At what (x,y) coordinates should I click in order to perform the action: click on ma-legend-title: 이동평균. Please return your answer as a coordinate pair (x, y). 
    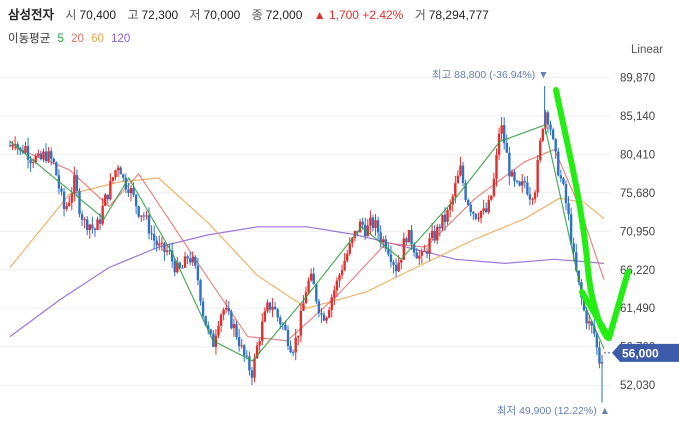
    Looking at the image, I should click on (29, 39).